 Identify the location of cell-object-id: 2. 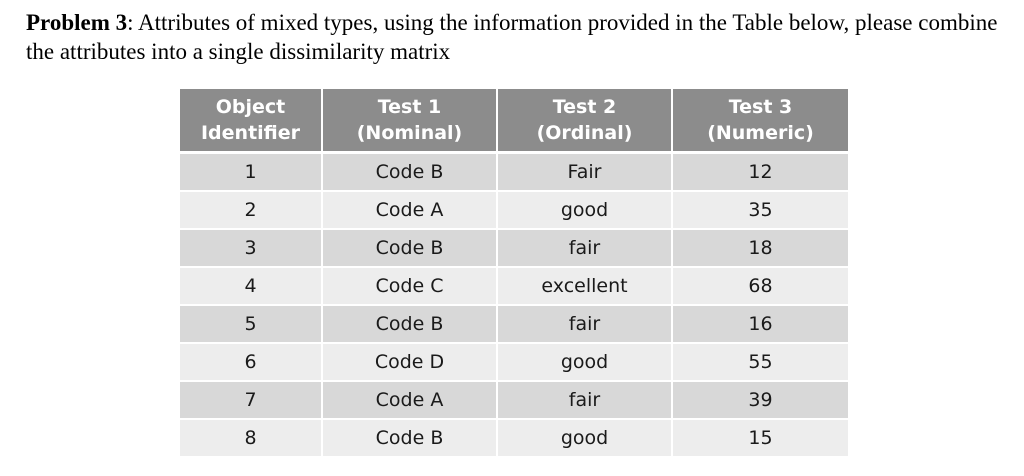
(251, 210).